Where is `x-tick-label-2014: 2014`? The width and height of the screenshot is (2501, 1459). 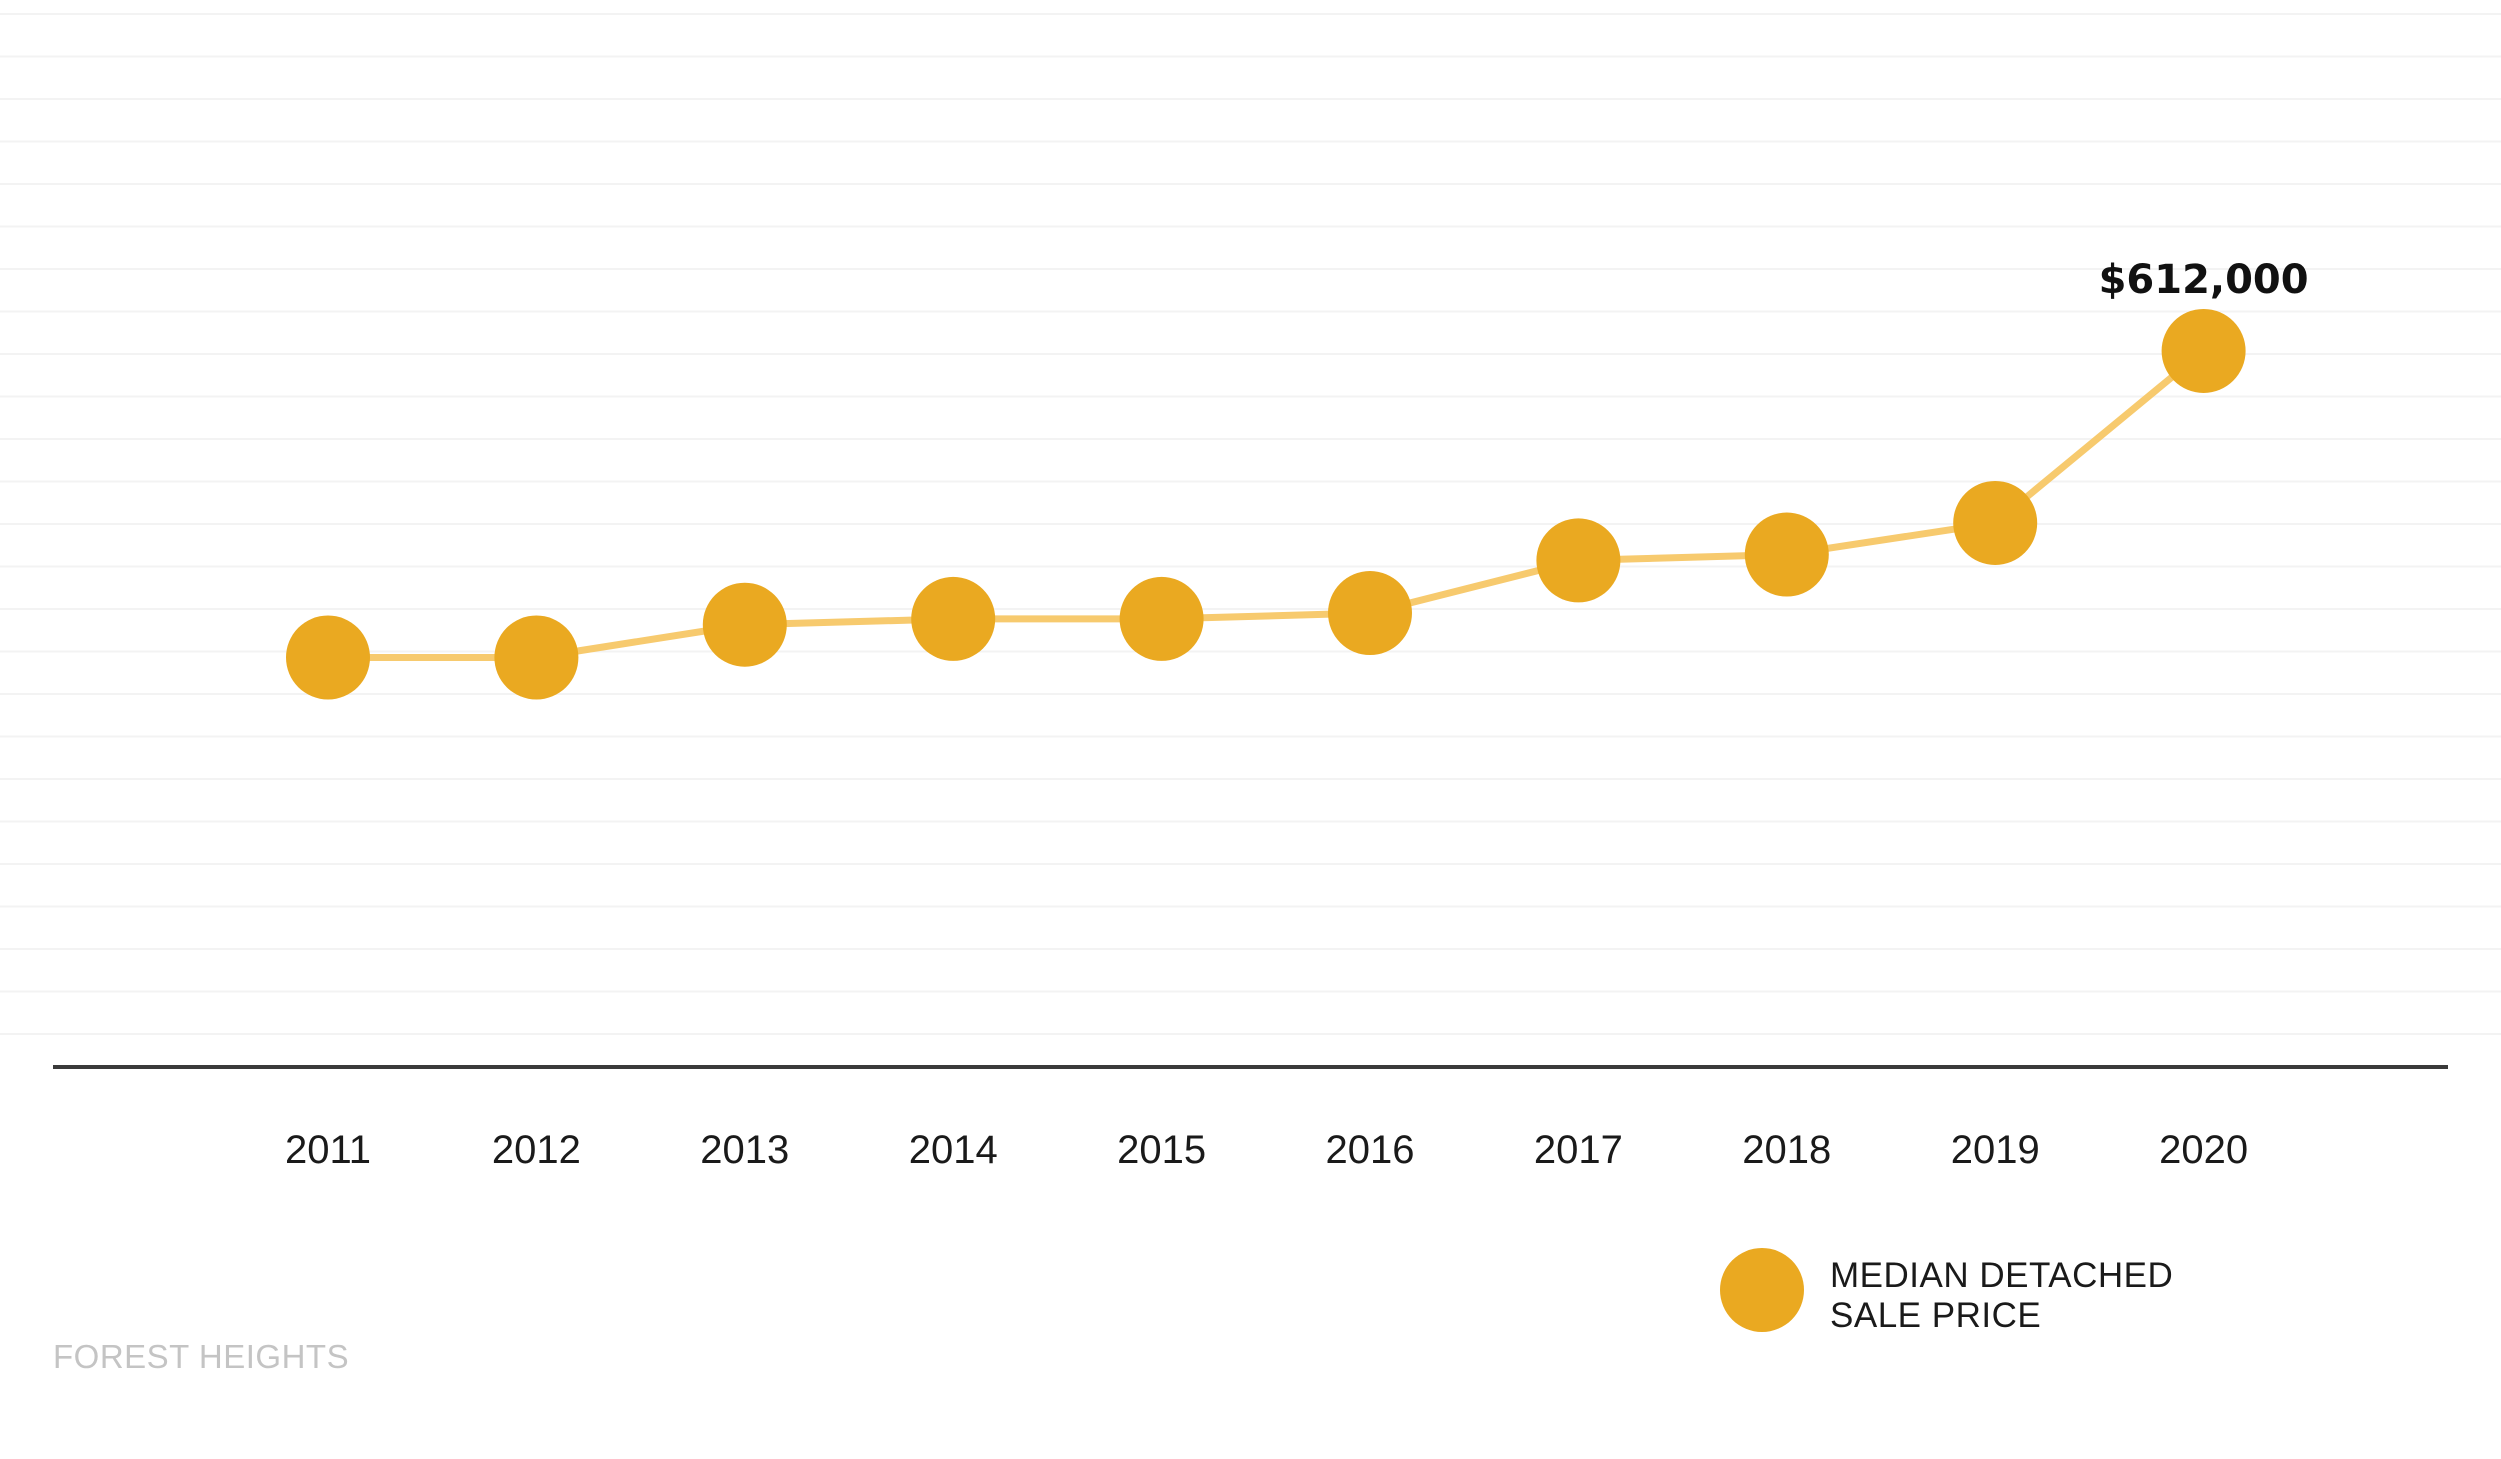
x-tick-label-2014: 2014 is located at coordinates (953, 1150).